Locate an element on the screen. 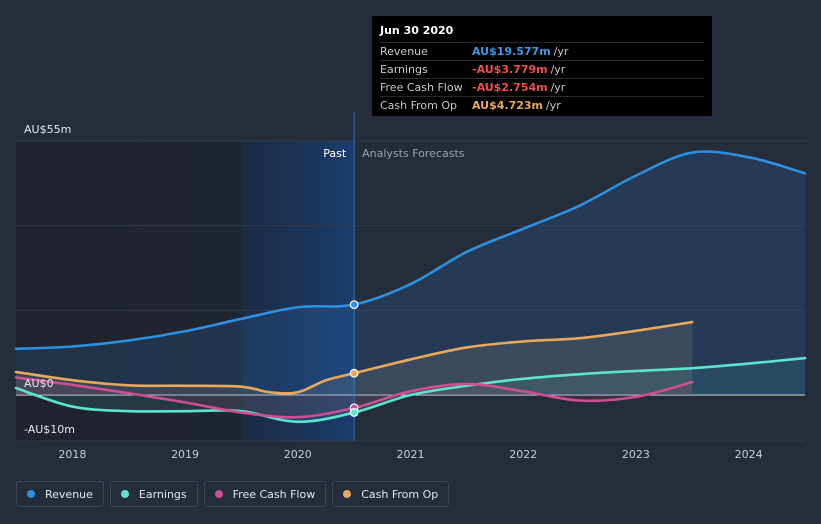 The width and height of the screenshot is (821, 524). legend-item-earnings: Earnings is located at coordinates (153, 494).